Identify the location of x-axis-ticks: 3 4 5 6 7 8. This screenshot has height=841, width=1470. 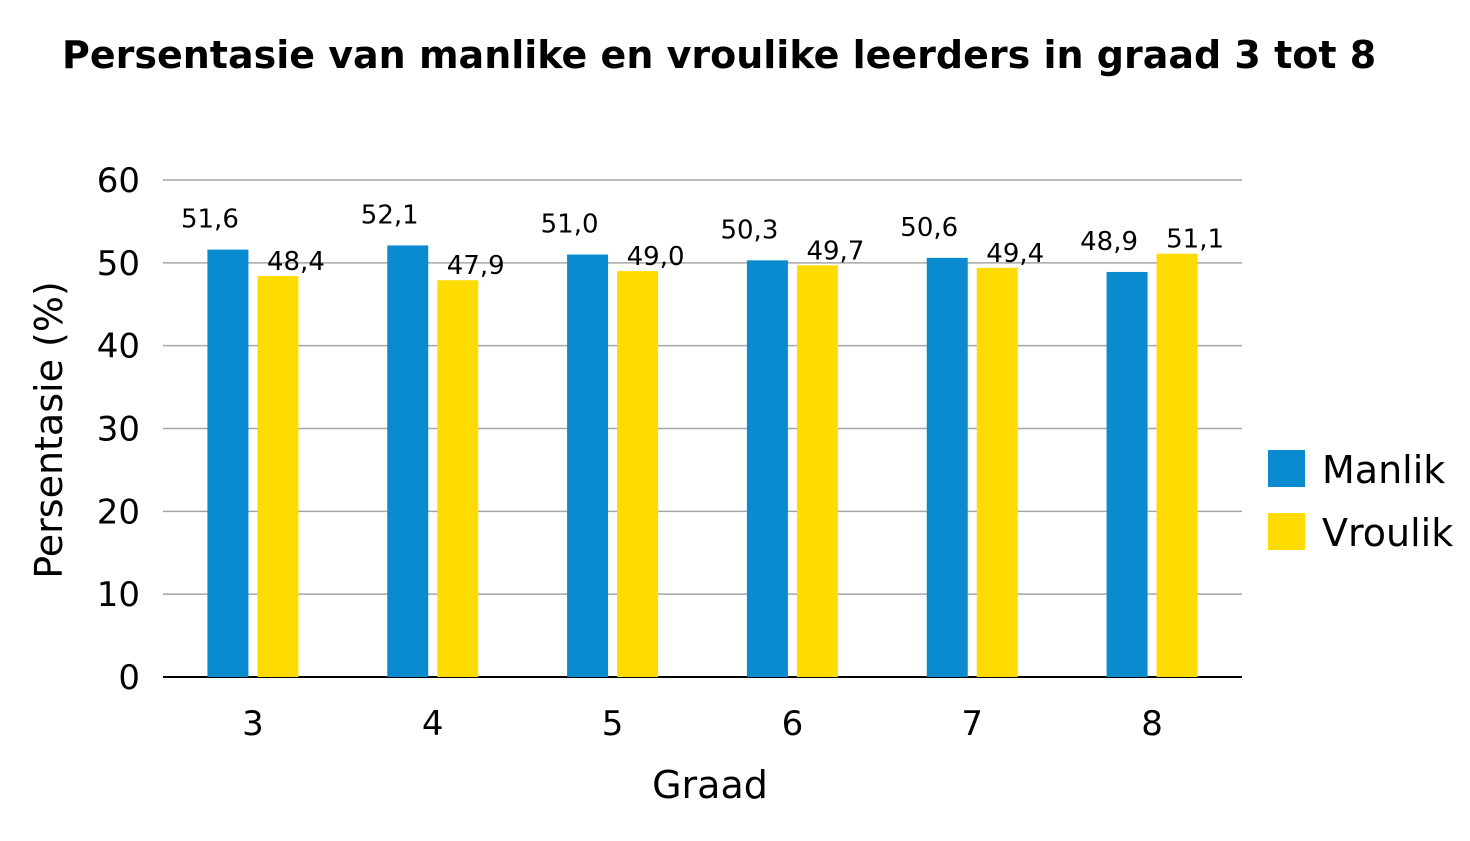
(702, 724).